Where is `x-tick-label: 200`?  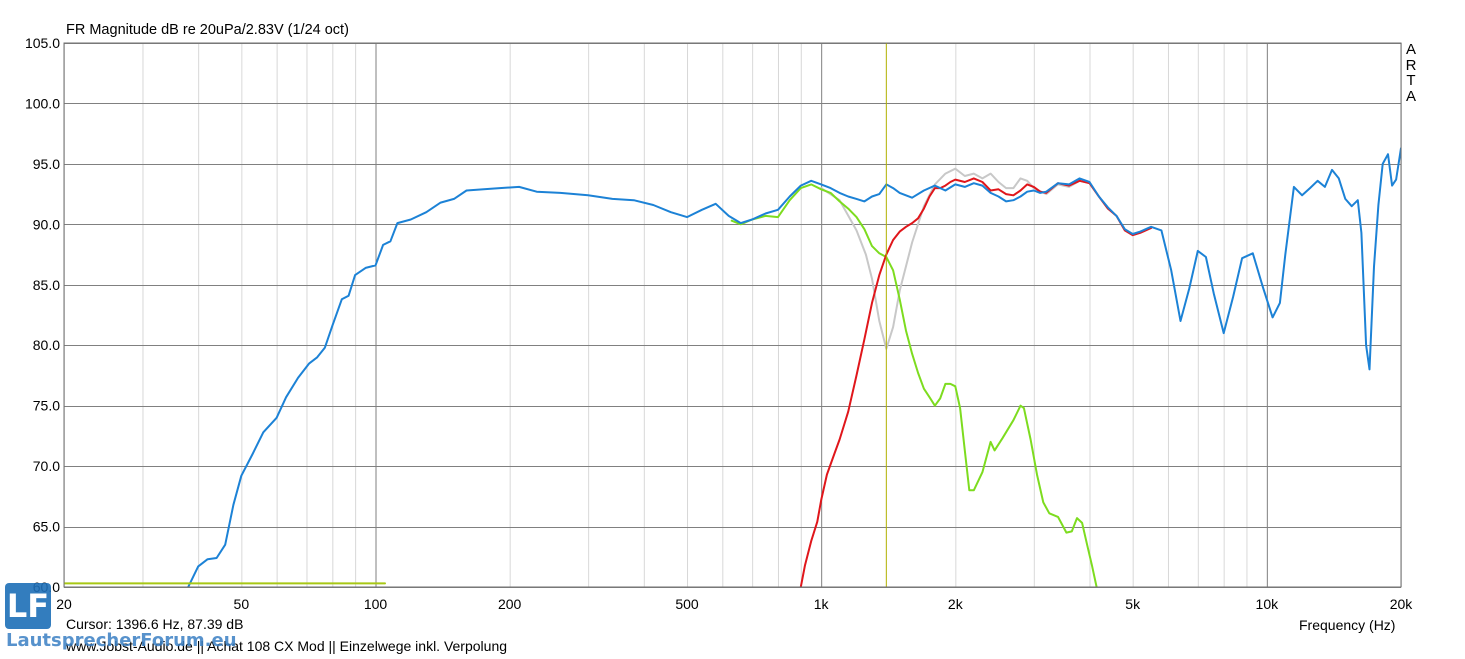 x-tick-label: 200 is located at coordinates (510, 604).